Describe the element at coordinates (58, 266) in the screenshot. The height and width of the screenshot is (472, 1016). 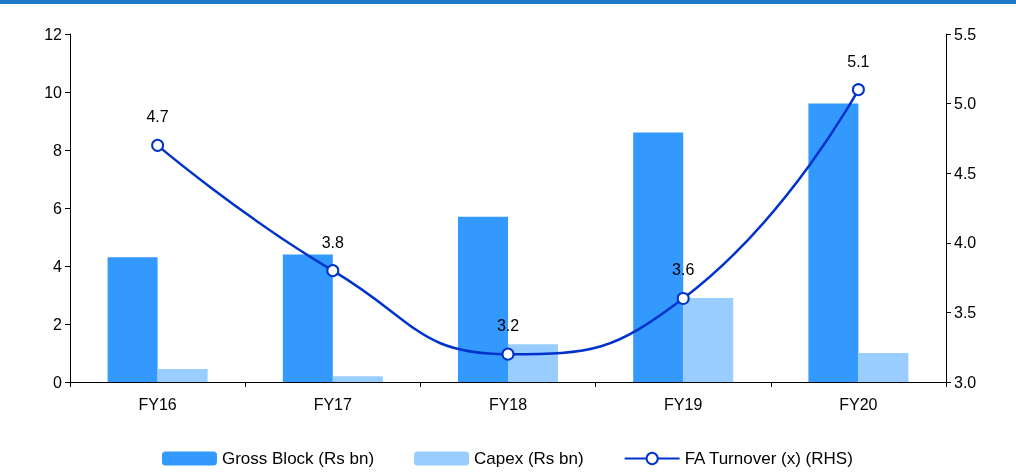
I see `y-tick-label: 4` at that location.